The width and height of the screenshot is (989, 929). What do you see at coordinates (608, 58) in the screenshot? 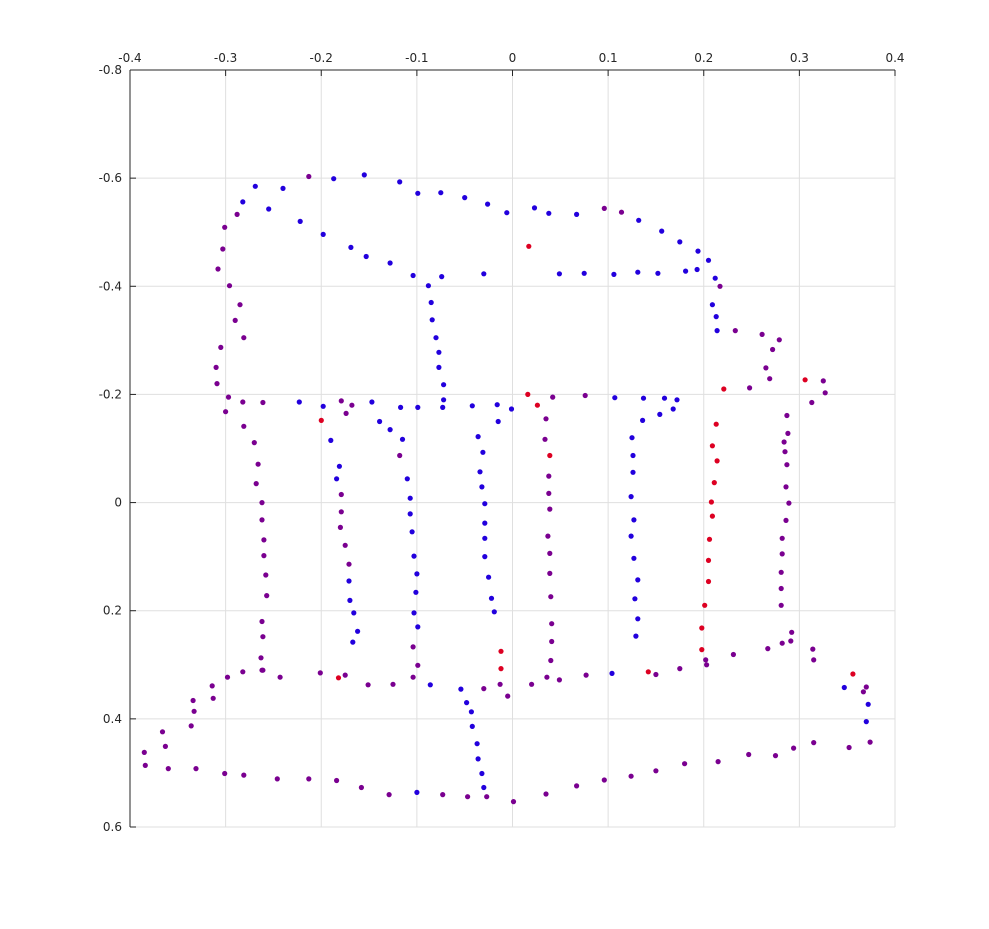
I see `x-tick-label: 0.1` at bounding box center [608, 58].